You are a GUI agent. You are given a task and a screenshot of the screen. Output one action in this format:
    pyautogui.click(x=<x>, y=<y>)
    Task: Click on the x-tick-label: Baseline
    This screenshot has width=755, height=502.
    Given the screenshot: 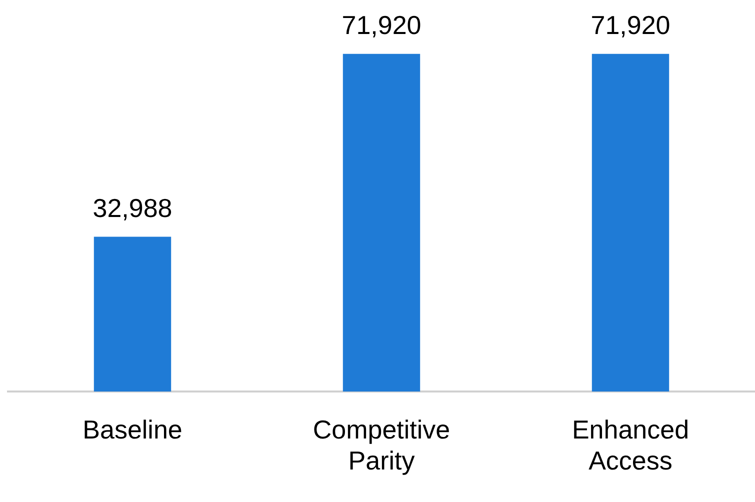 What is the action you would take?
    pyautogui.click(x=132, y=429)
    